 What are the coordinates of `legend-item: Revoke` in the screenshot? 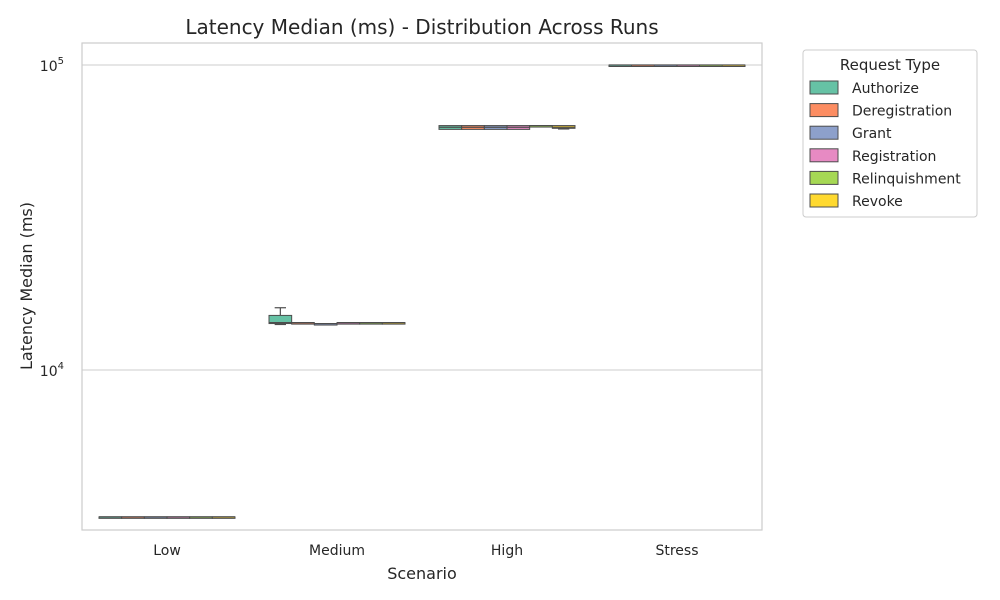 It's located at (856, 201).